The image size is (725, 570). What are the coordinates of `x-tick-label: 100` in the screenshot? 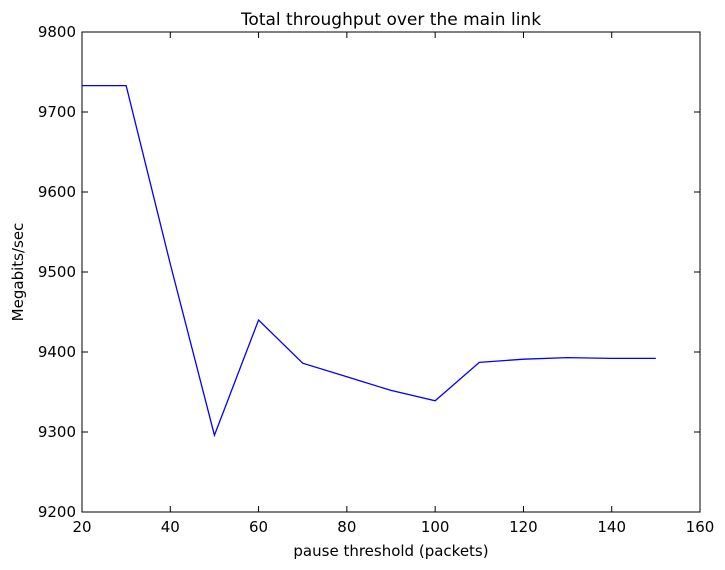 It's located at (435, 527).